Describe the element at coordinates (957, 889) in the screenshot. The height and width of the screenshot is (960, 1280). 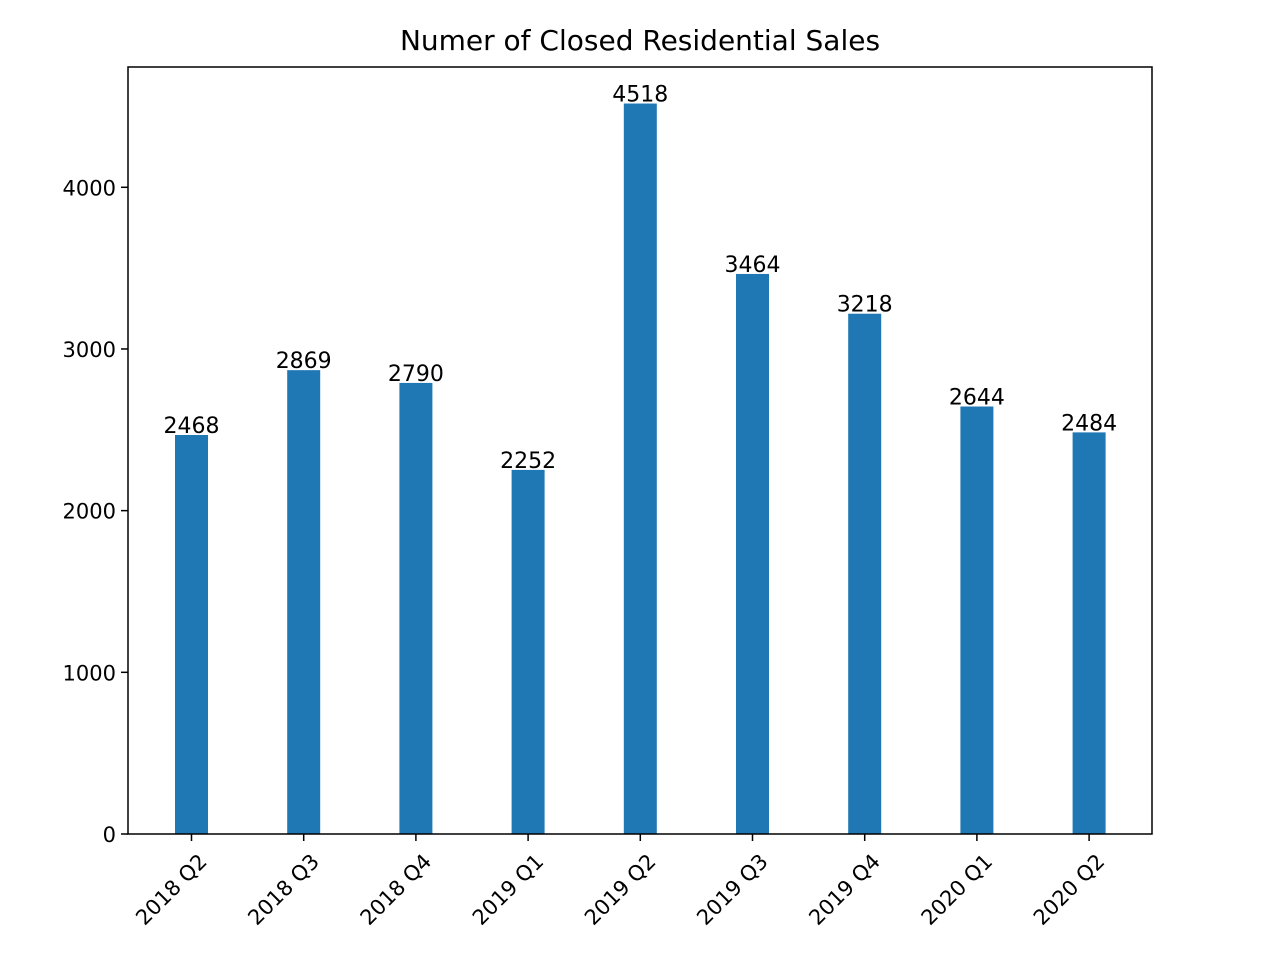
I see `x-tick-label: 2020 Q1` at that location.